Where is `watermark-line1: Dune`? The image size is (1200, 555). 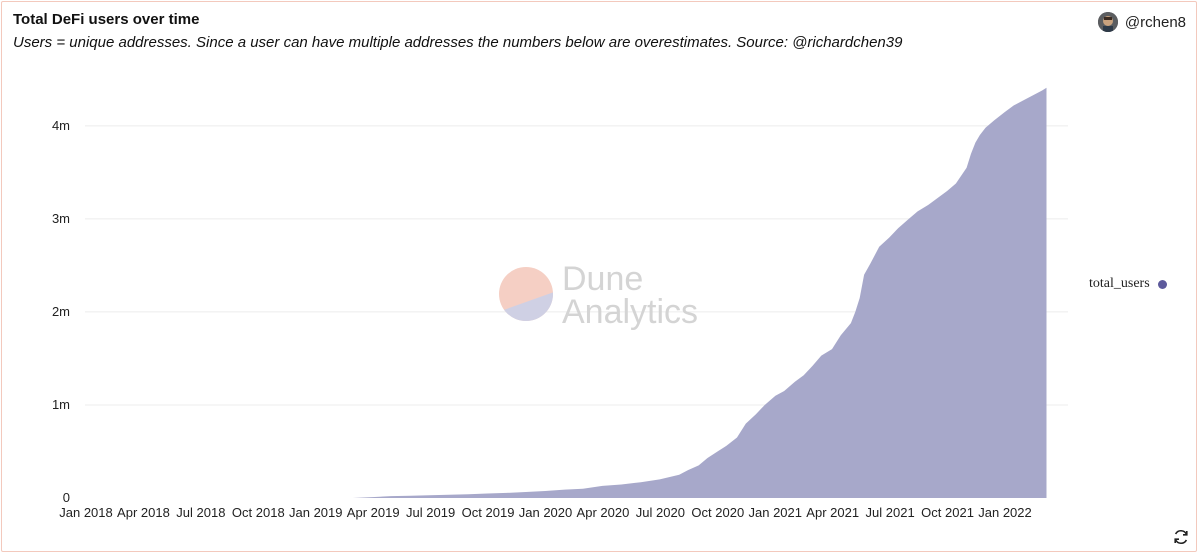 watermark-line1: Dune is located at coordinates (602, 279).